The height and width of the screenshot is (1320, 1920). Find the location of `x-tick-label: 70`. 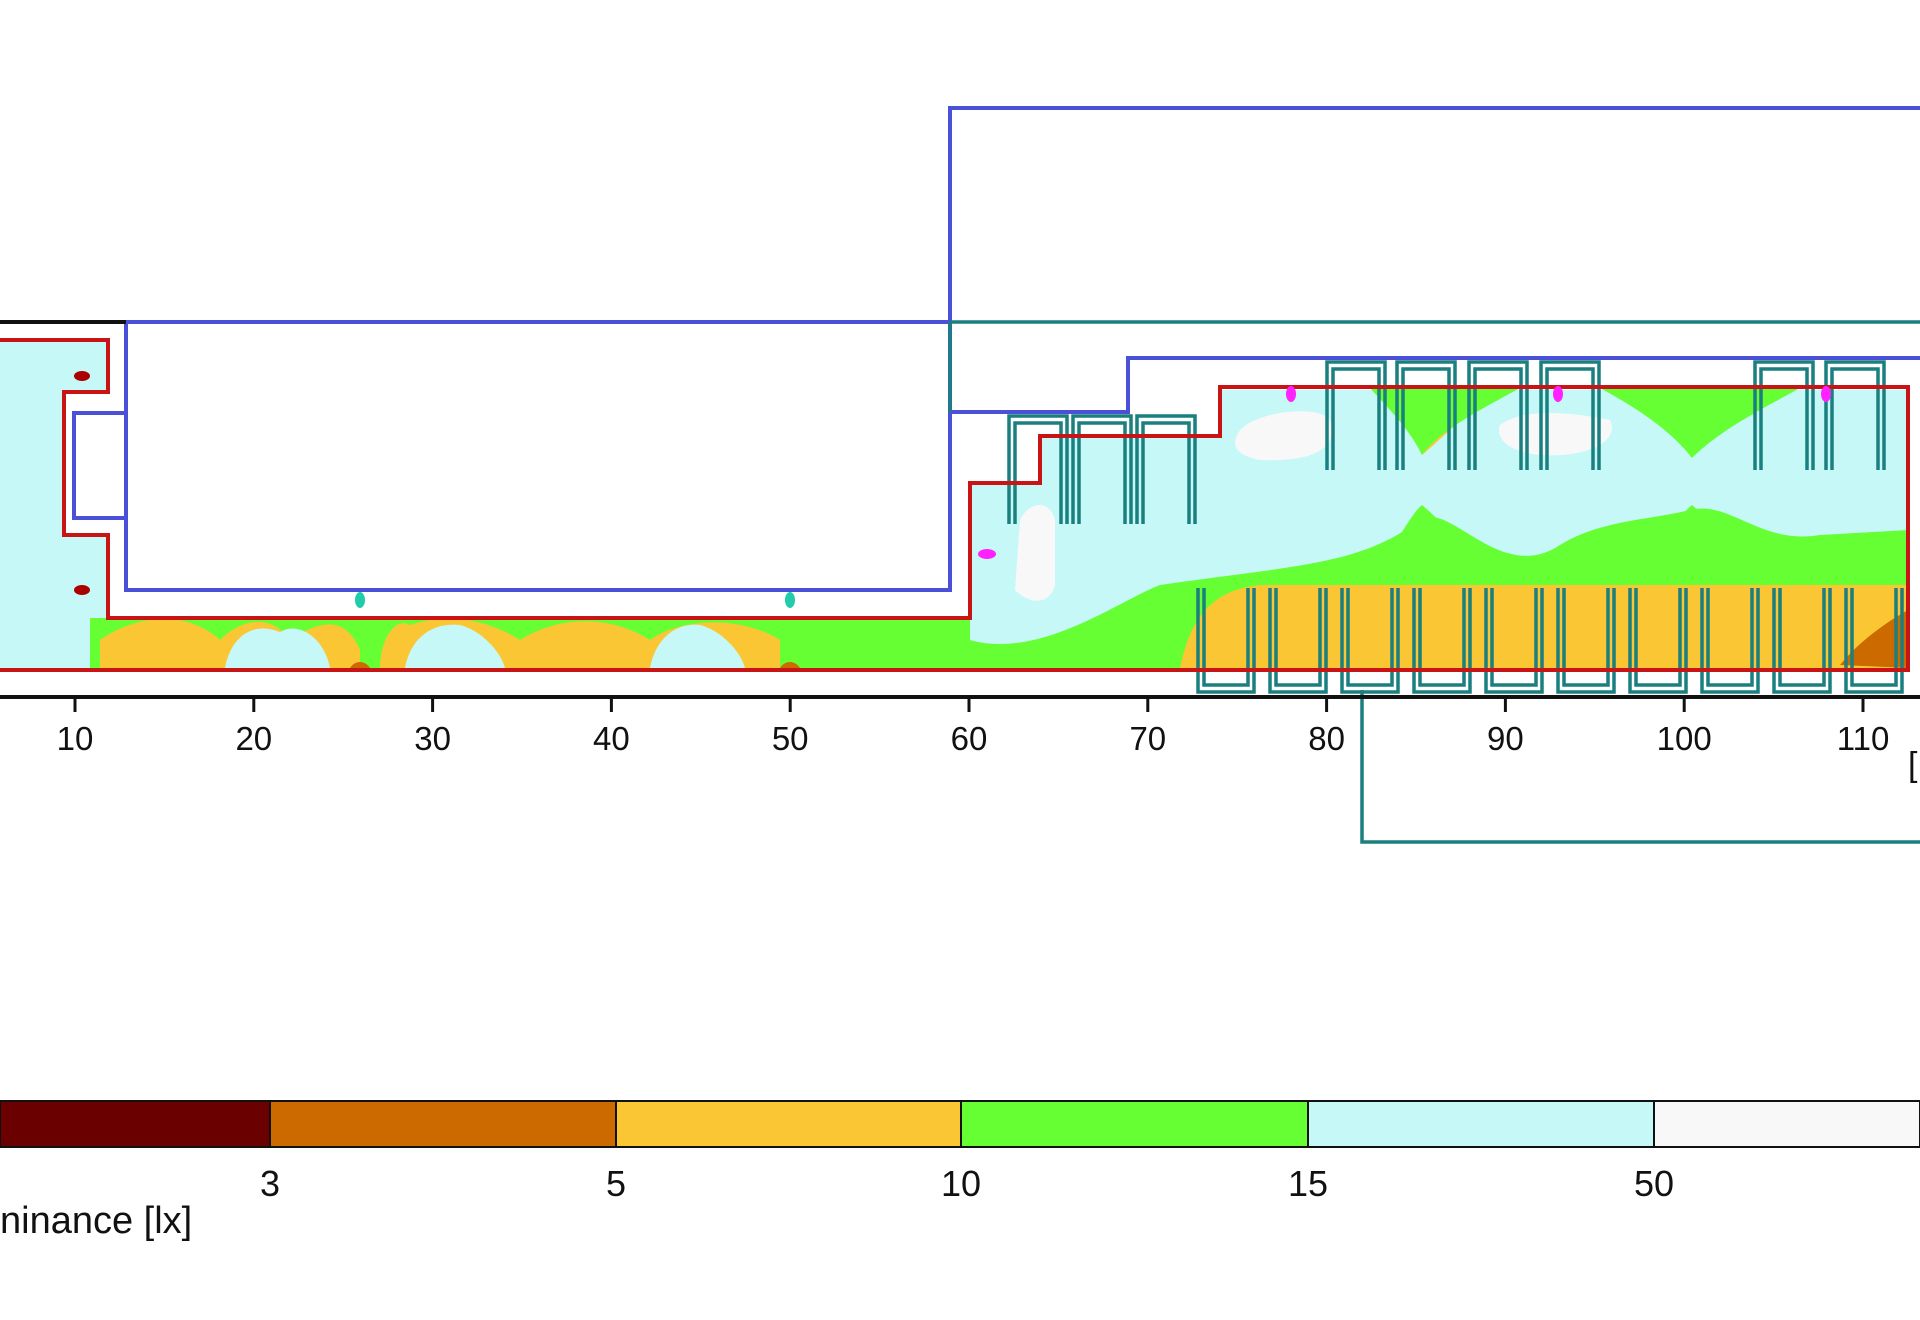

x-tick-label: 70 is located at coordinates (1147, 738).